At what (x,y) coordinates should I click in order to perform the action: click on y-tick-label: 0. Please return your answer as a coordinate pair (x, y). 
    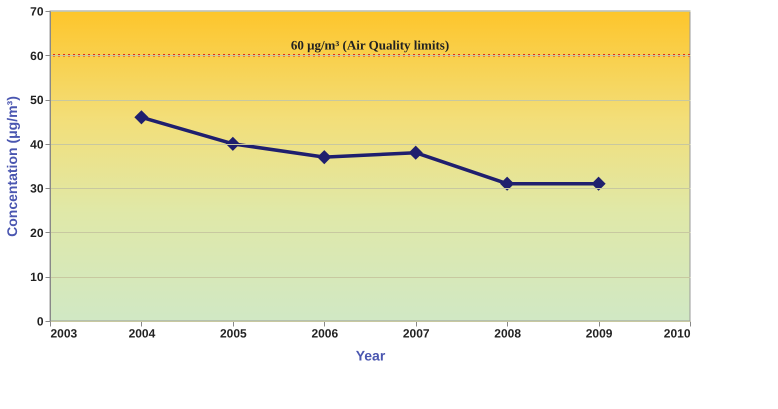
    Looking at the image, I should click on (40, 321).